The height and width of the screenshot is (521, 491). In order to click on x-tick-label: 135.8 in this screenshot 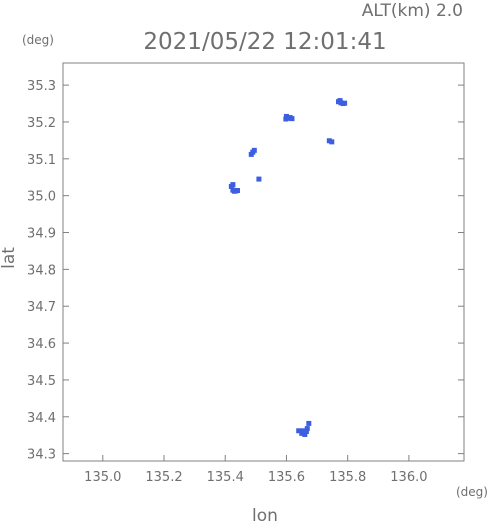, I will do `click(347, 477)`.